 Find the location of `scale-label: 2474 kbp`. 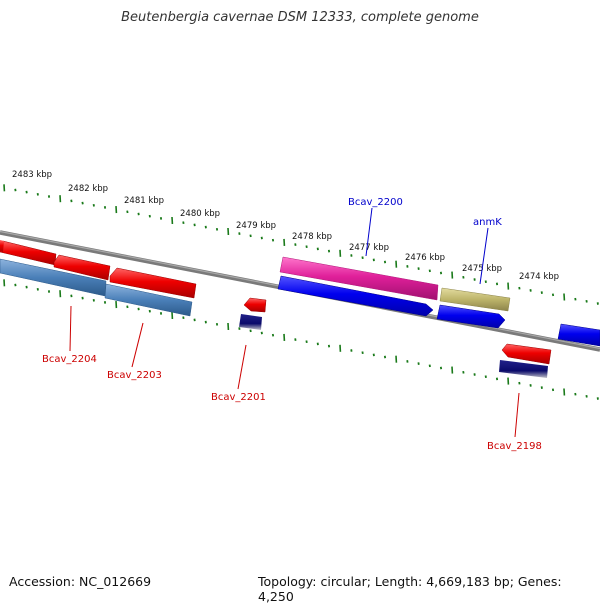

scale-label: 2474 kbp is located at coordinates (539, 277).